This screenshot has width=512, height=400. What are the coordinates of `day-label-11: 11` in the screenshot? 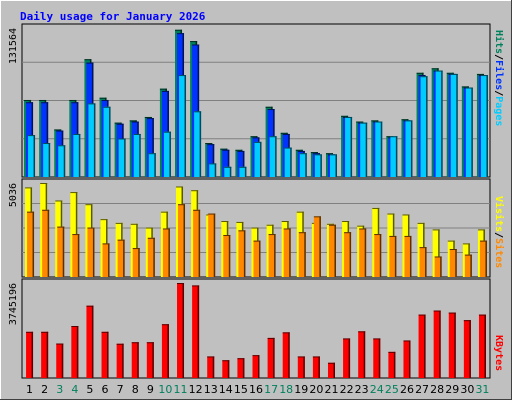 It's located at (181, 389).